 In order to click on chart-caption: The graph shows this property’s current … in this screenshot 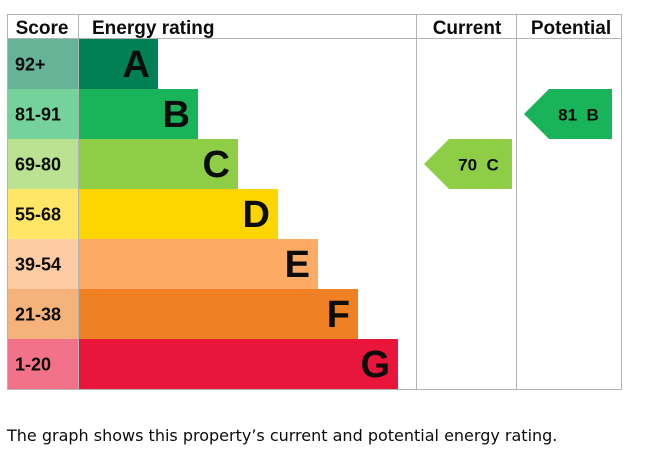, I will do `click(282, 435)`.